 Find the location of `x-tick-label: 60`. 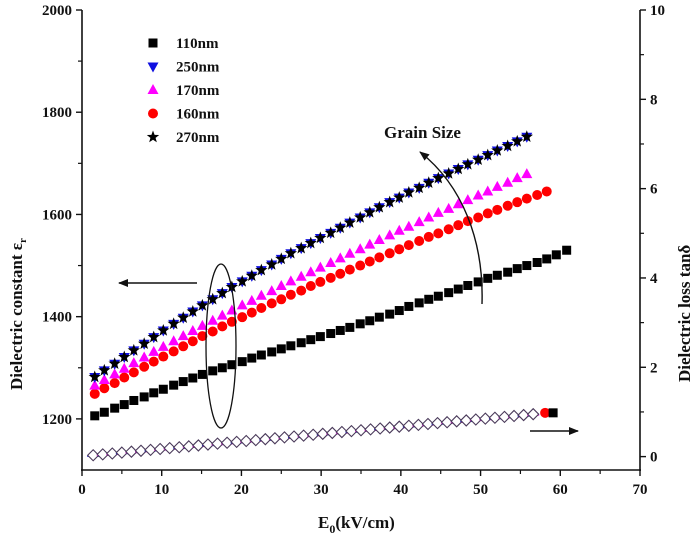

x-tick-label: 60 is located at coordinates (560, 490).